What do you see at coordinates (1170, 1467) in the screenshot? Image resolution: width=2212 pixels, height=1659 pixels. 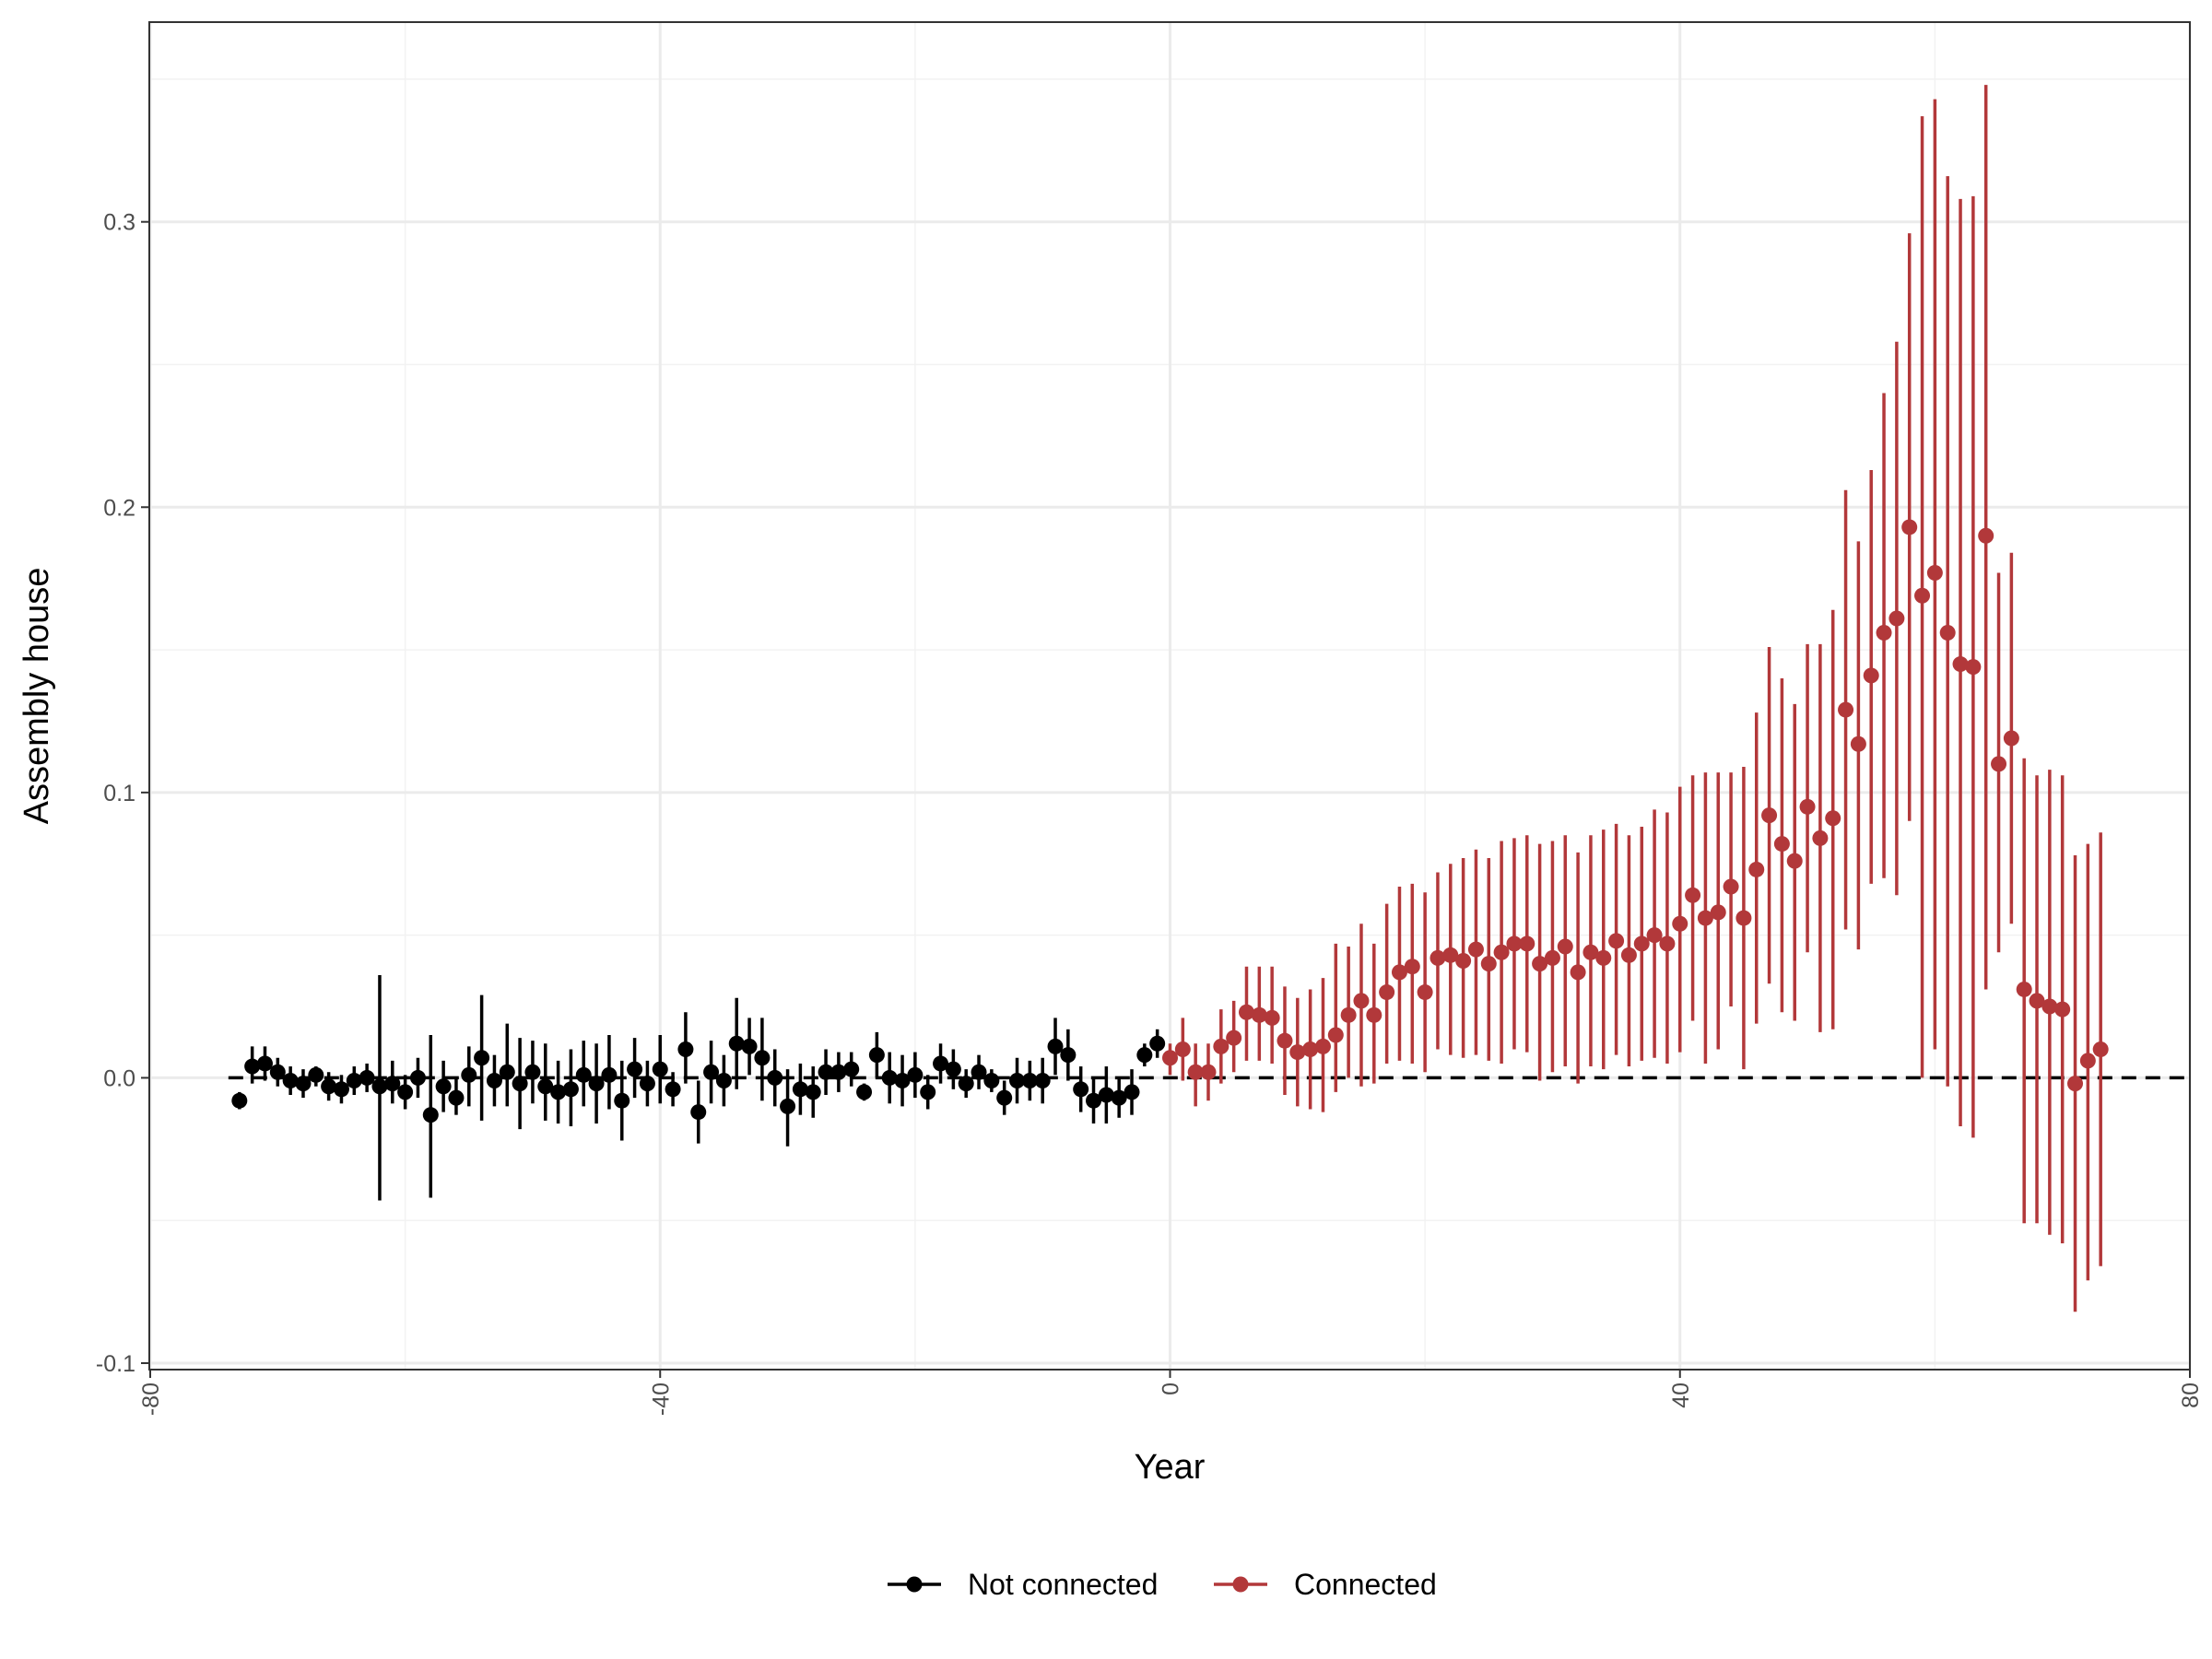 I see `x-axis-title: Year` at bounding box center [1170, 1467].